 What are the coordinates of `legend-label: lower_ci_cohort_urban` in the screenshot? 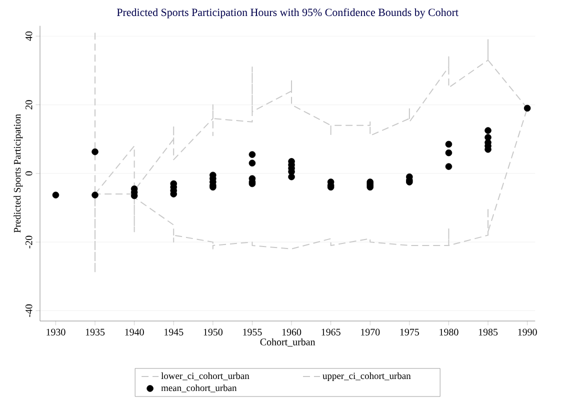 It's located at (205, 376).